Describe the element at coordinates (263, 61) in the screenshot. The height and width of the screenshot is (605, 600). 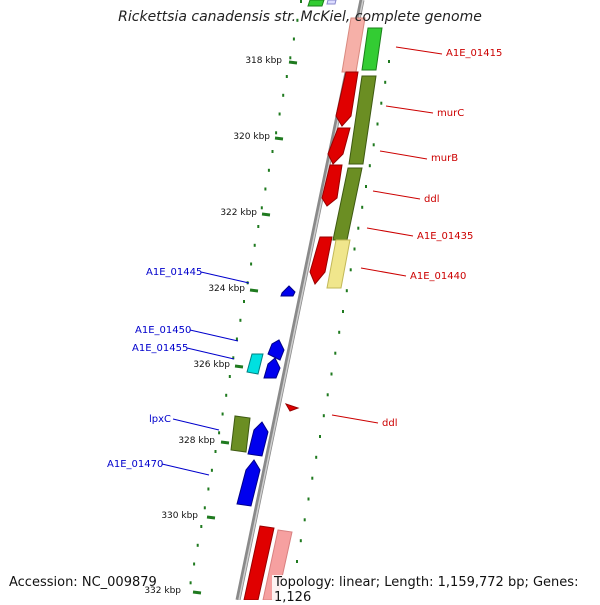
I see `tick-label: 318 kbp` at that location.